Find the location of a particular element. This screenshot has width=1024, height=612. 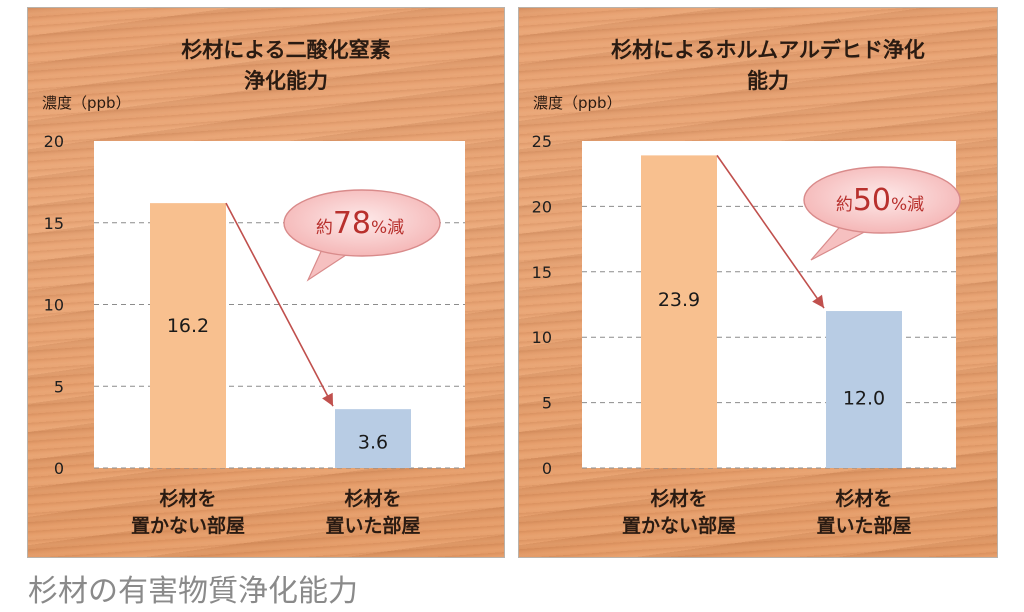

bar-value-label: 12.0 is located at coordinates (864, 398).